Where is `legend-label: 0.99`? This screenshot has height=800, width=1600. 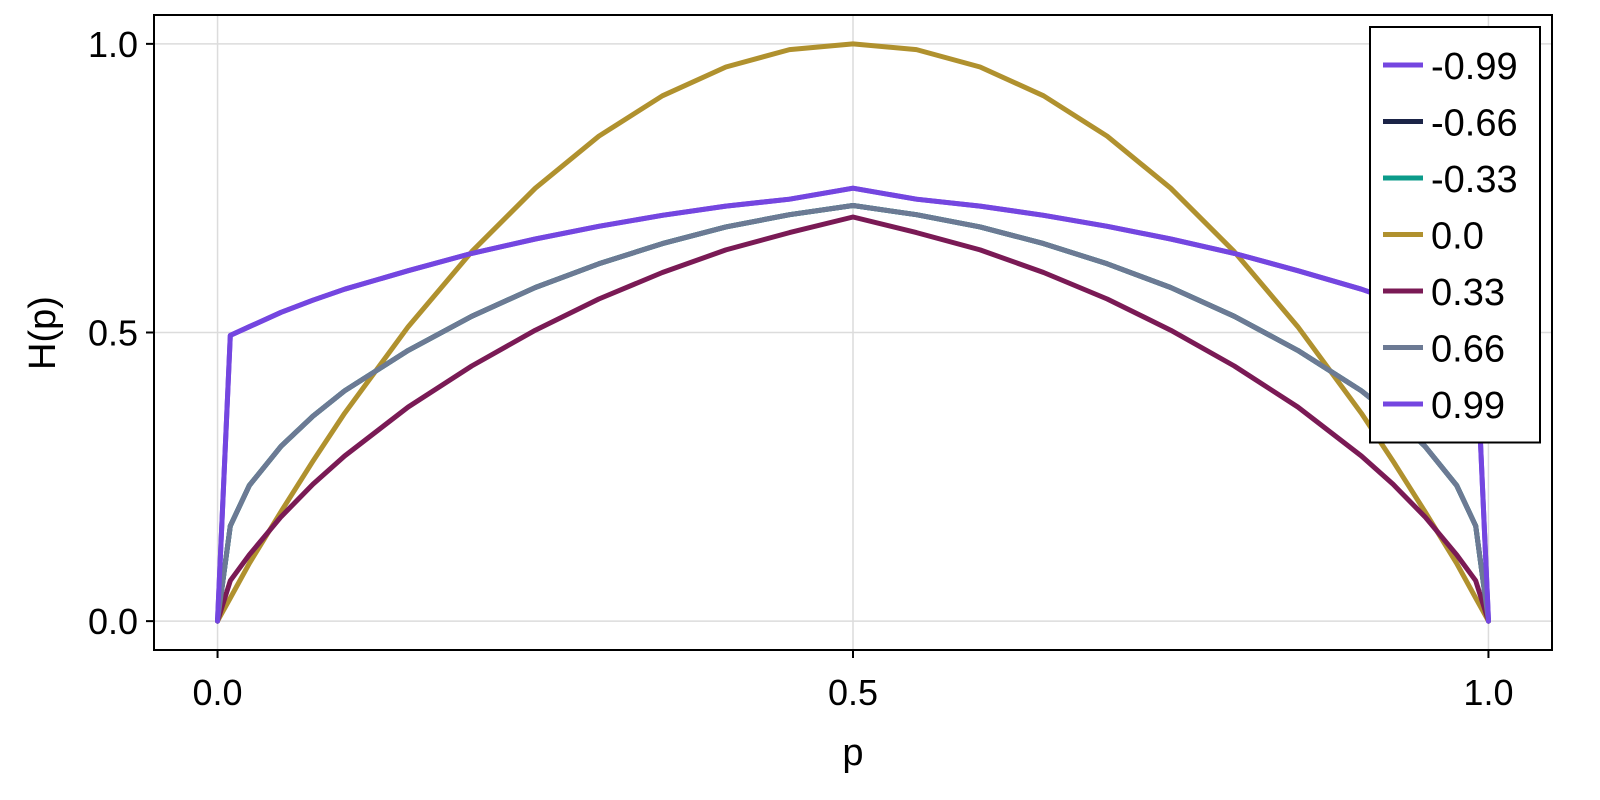 legend-label: 0.99 is located at coordinates (1468, 406).